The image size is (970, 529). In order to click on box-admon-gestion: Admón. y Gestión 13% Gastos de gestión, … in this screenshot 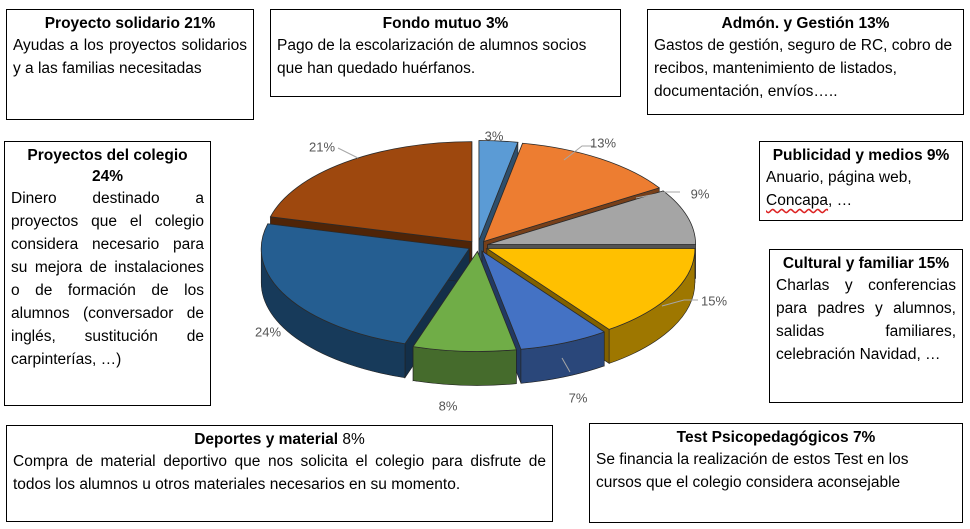, I will do `click(805, 62)`.